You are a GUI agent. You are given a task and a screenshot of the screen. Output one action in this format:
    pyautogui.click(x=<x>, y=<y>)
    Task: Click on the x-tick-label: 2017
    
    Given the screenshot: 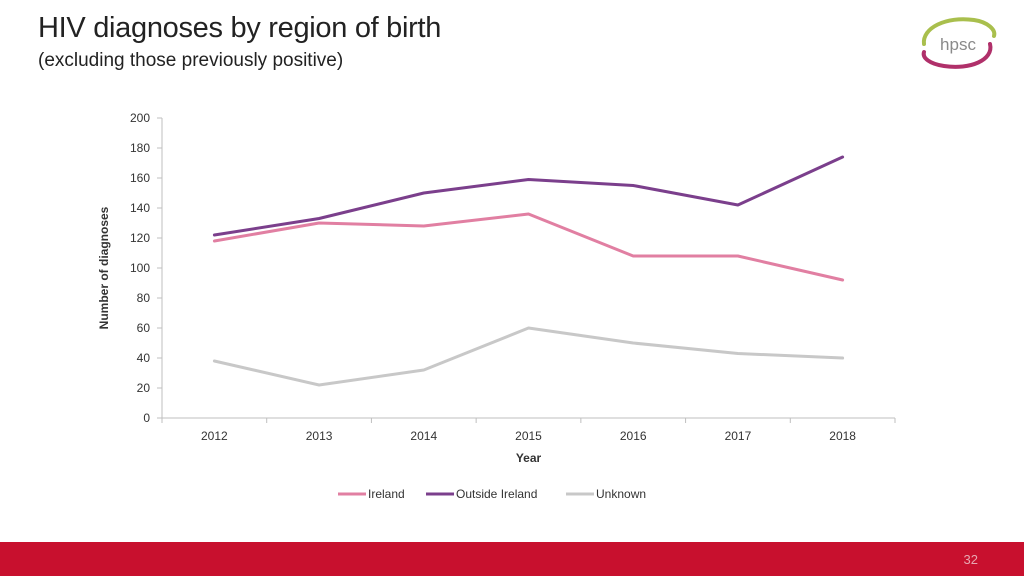 What is the action you would take?
    pyautogui.click(x=738, y=436)
    